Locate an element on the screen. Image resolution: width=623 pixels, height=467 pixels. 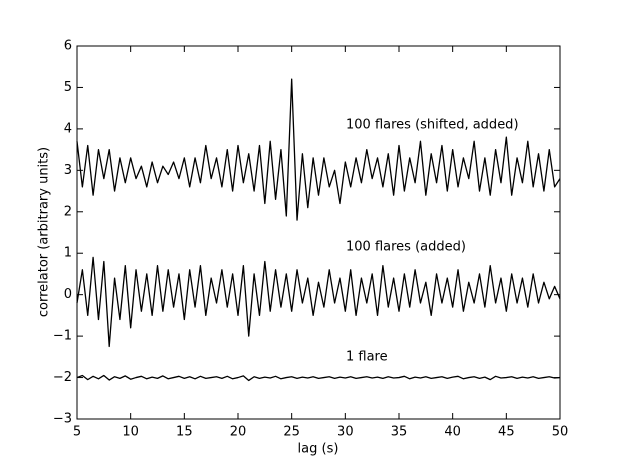
y-tick-label: 4 is located at coordinates (68, 128).